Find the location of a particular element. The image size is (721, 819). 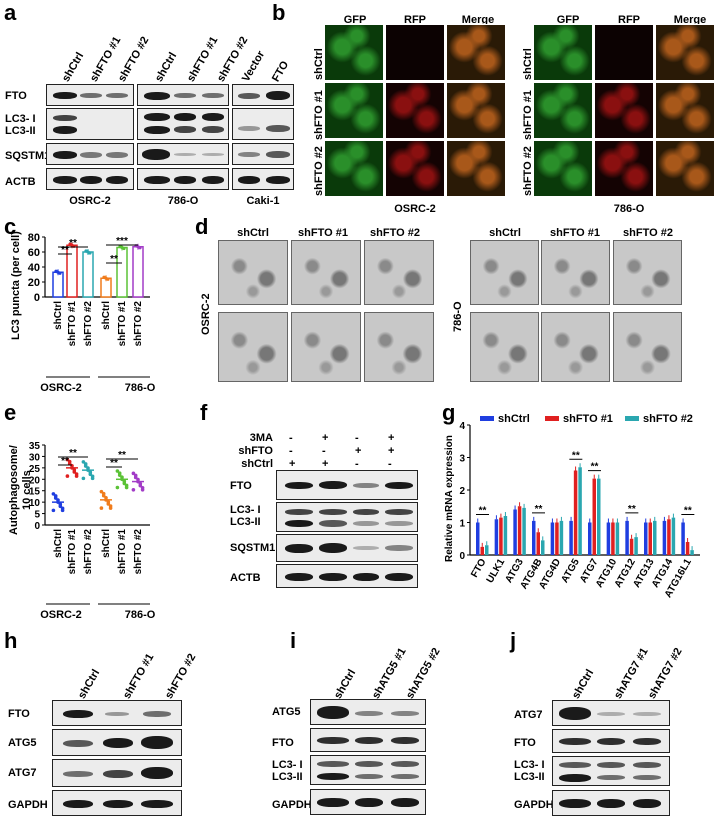

f-blot-lc3 is located at coordinates (347, 517).